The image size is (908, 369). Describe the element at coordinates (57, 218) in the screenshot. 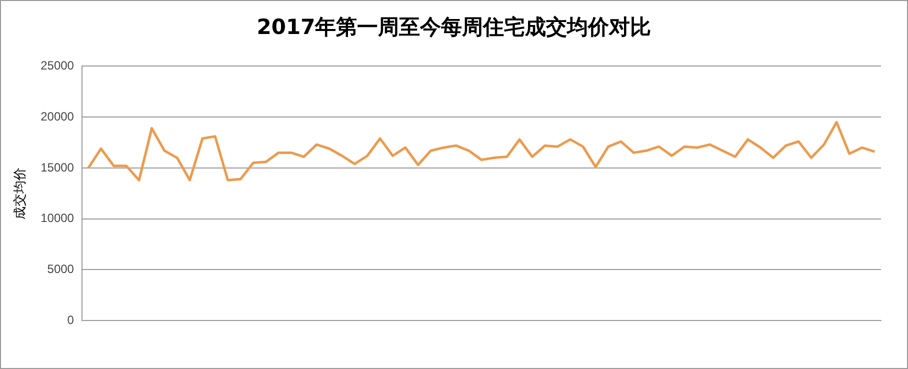

I see `y-tick-label: 10000` at that location.